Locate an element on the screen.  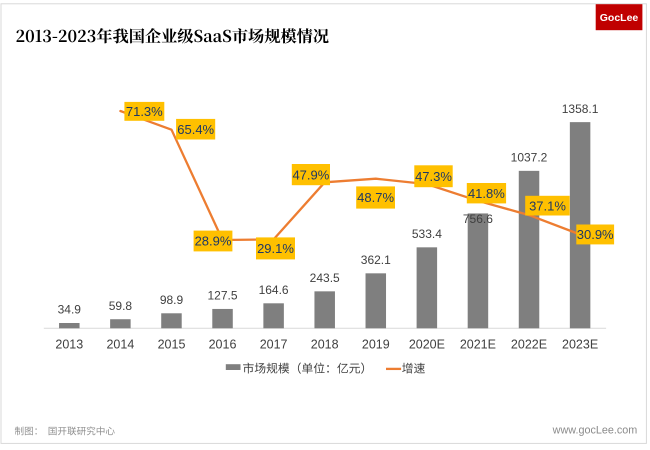
svg-text: 2021E is located at coordinates (478, 345).